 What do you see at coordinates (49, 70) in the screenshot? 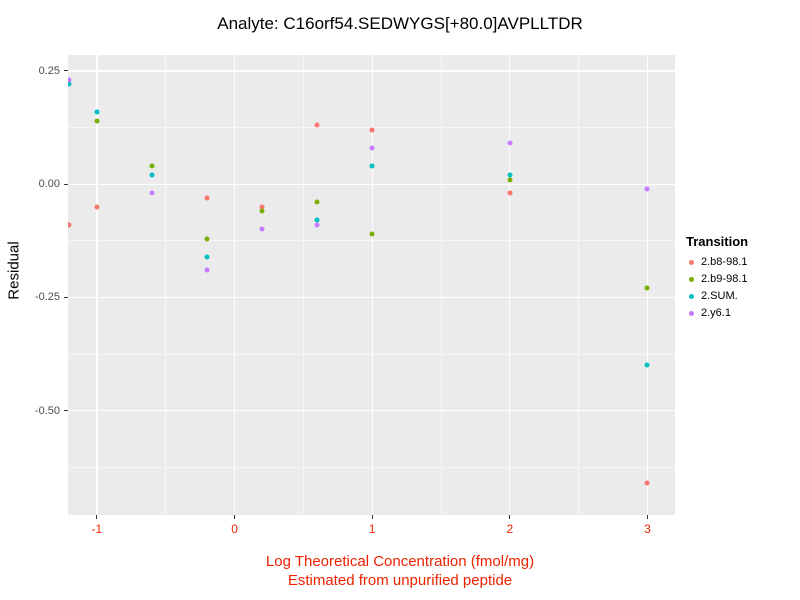
I see `y-tick-label: 0.25` at bounding box center [49, 70].